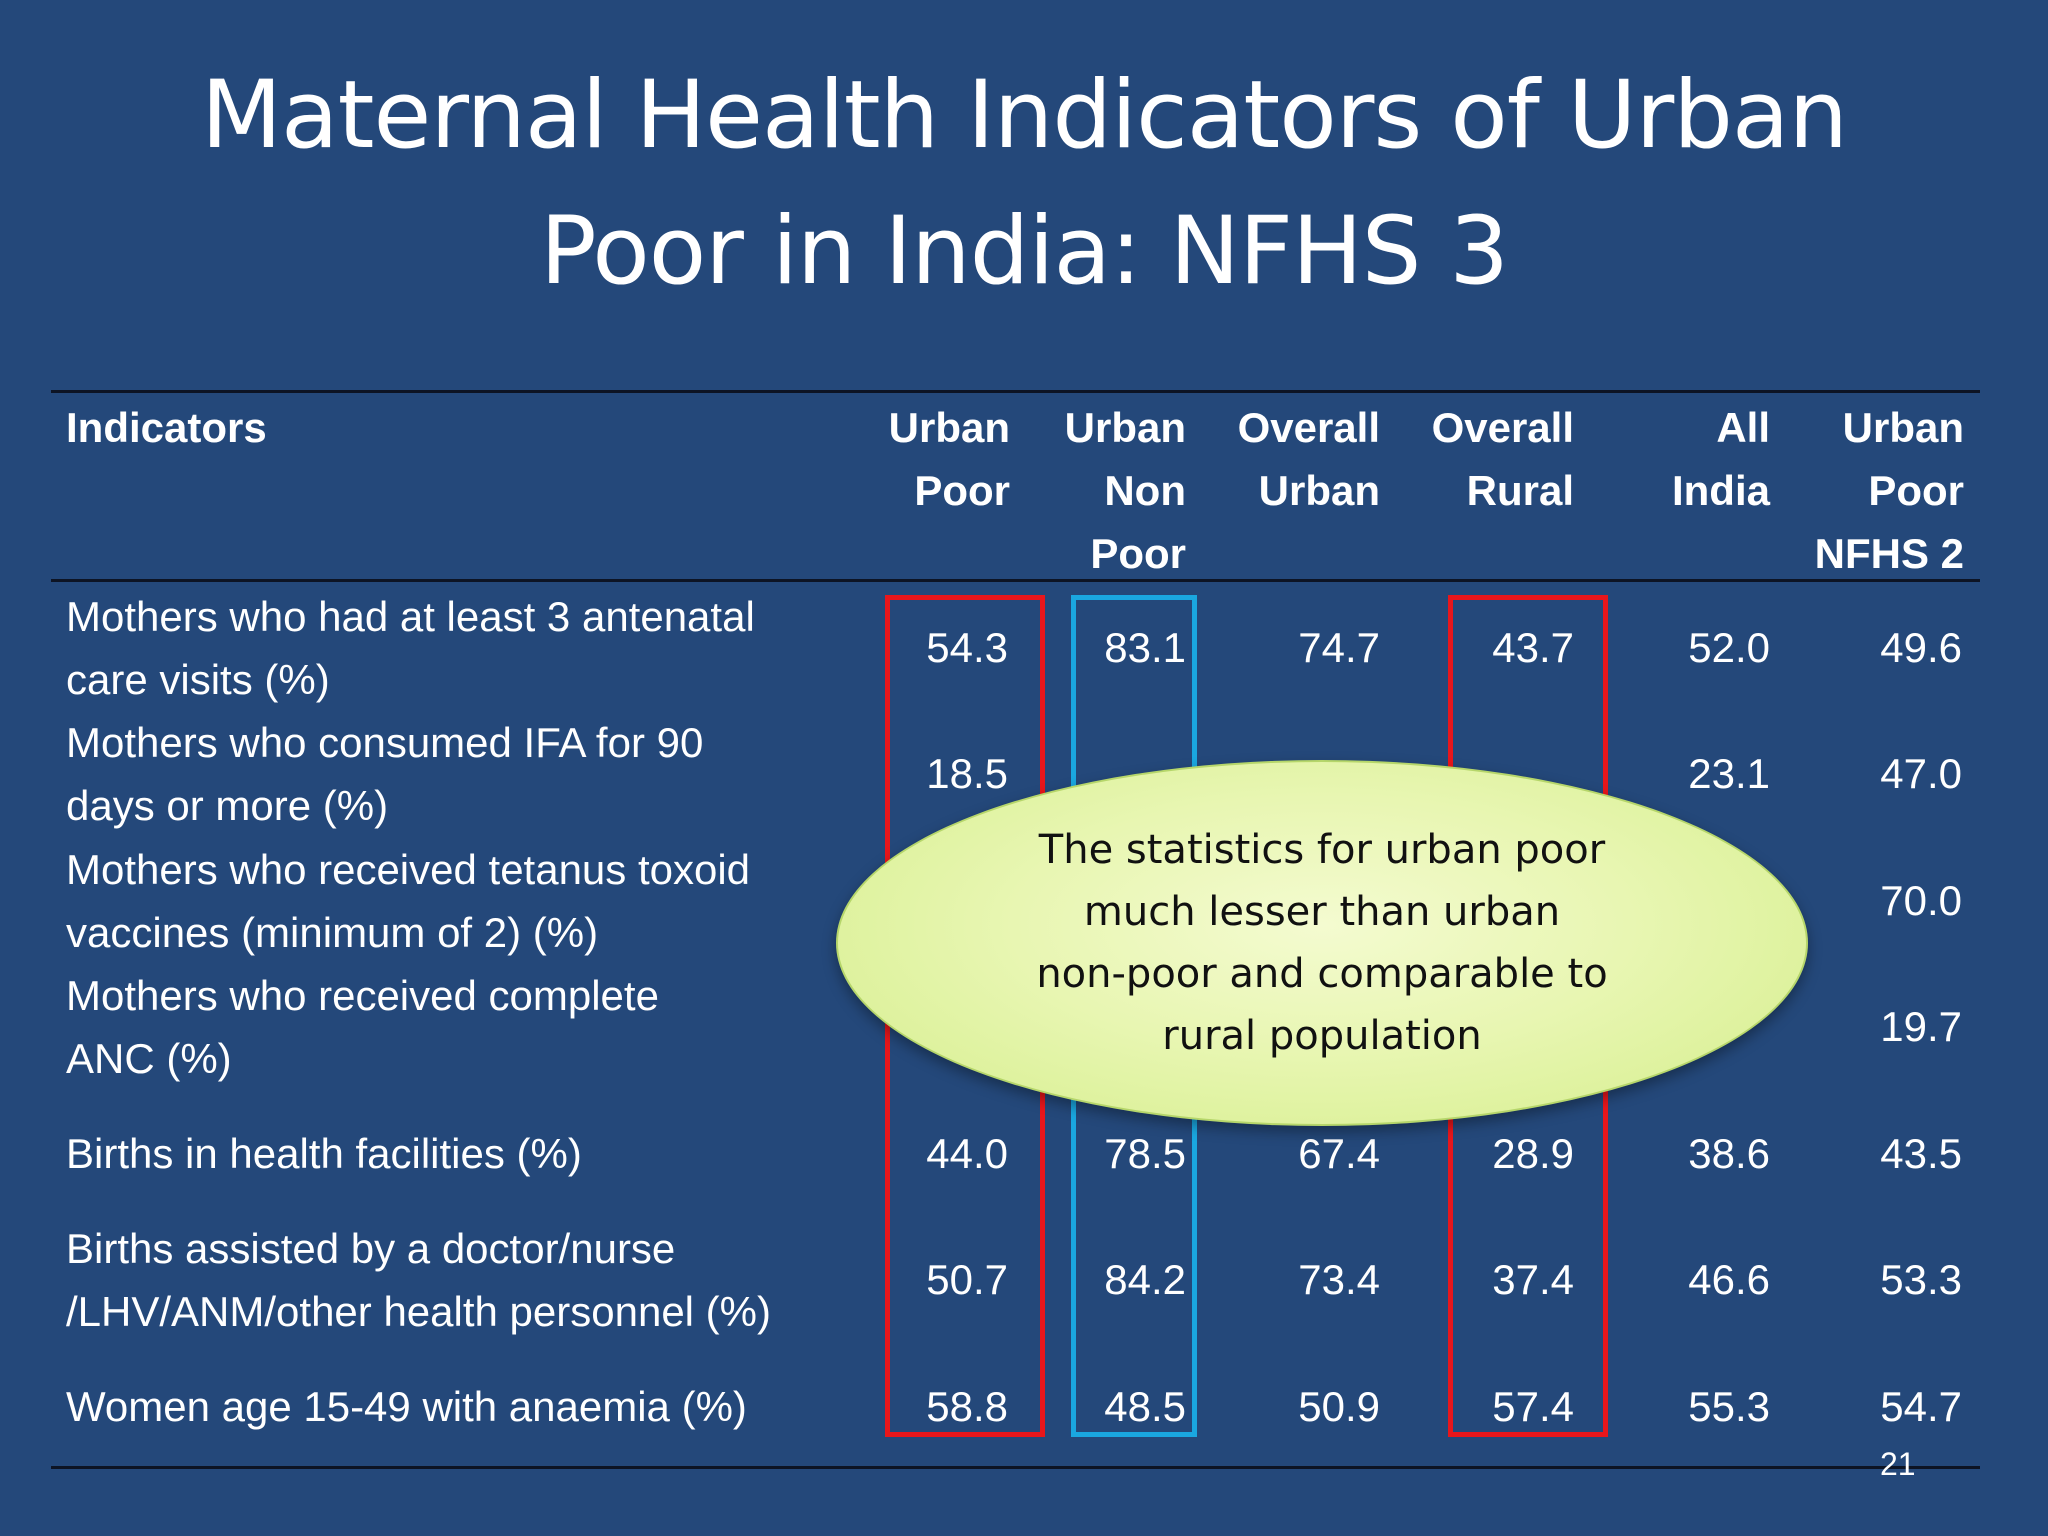  What do you see at coordinates (408, 869) in the screenshot?
I see `row-label-line: Mothers who received tetanus toxoid` at bounding box center [408, 869].